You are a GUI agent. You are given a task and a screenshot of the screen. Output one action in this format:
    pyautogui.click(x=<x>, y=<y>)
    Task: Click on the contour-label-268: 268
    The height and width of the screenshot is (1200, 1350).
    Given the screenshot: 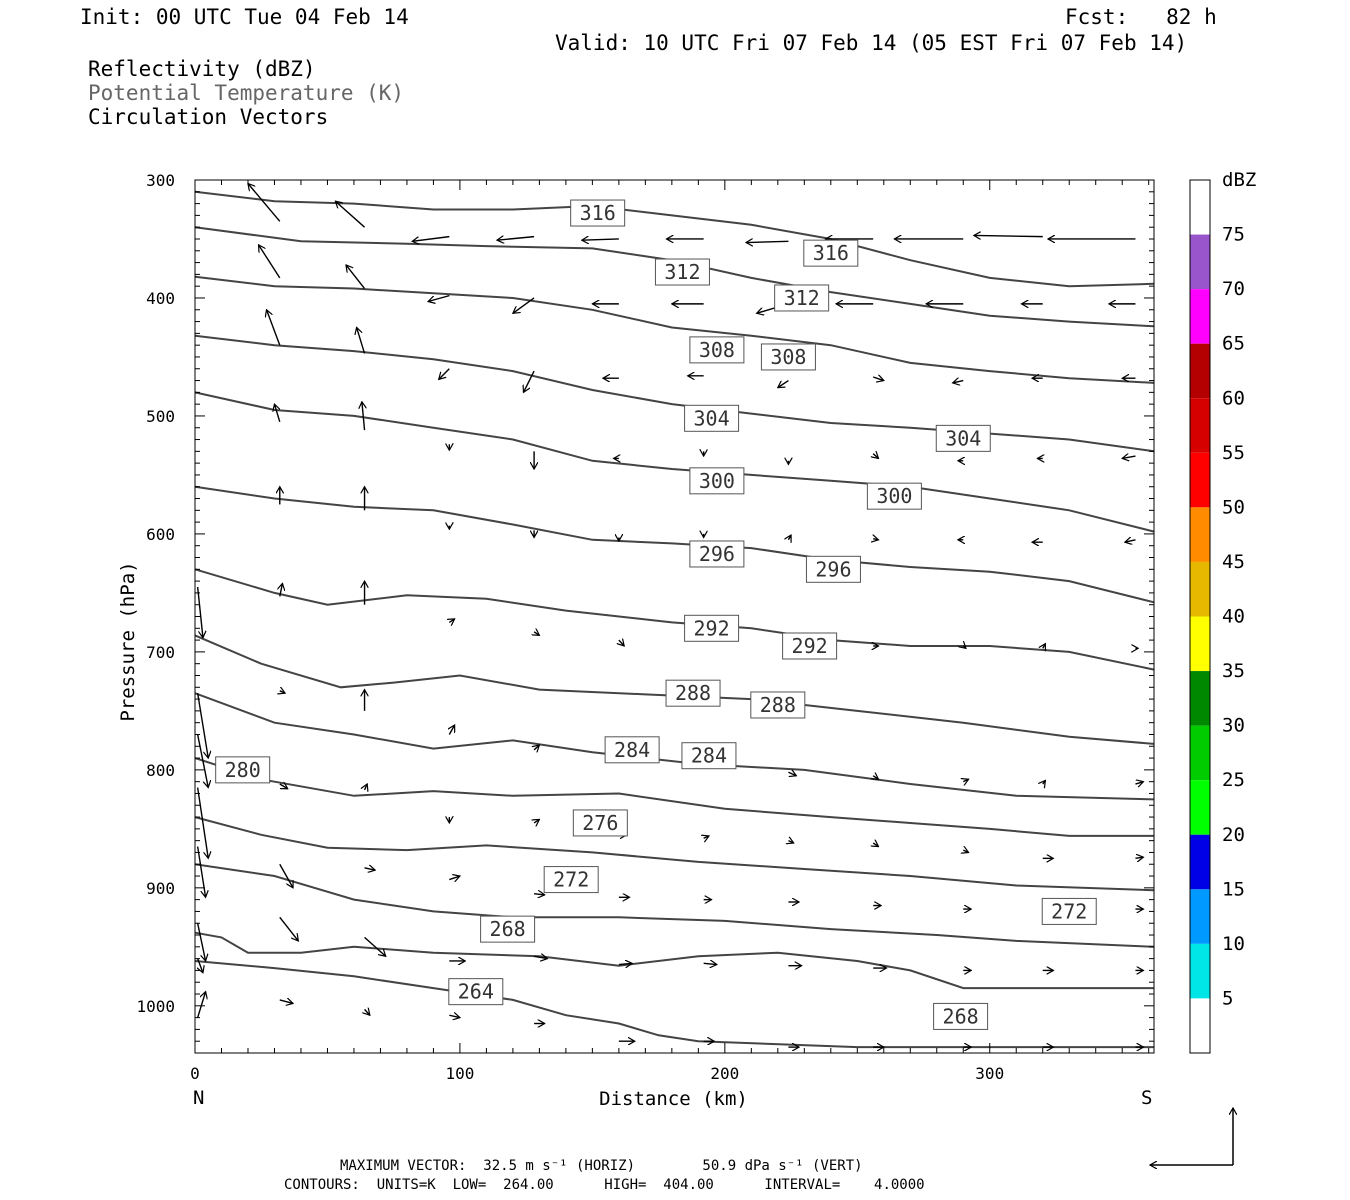 What is the action you would take?
    pyautogui.click(x=961, y=1016)
    